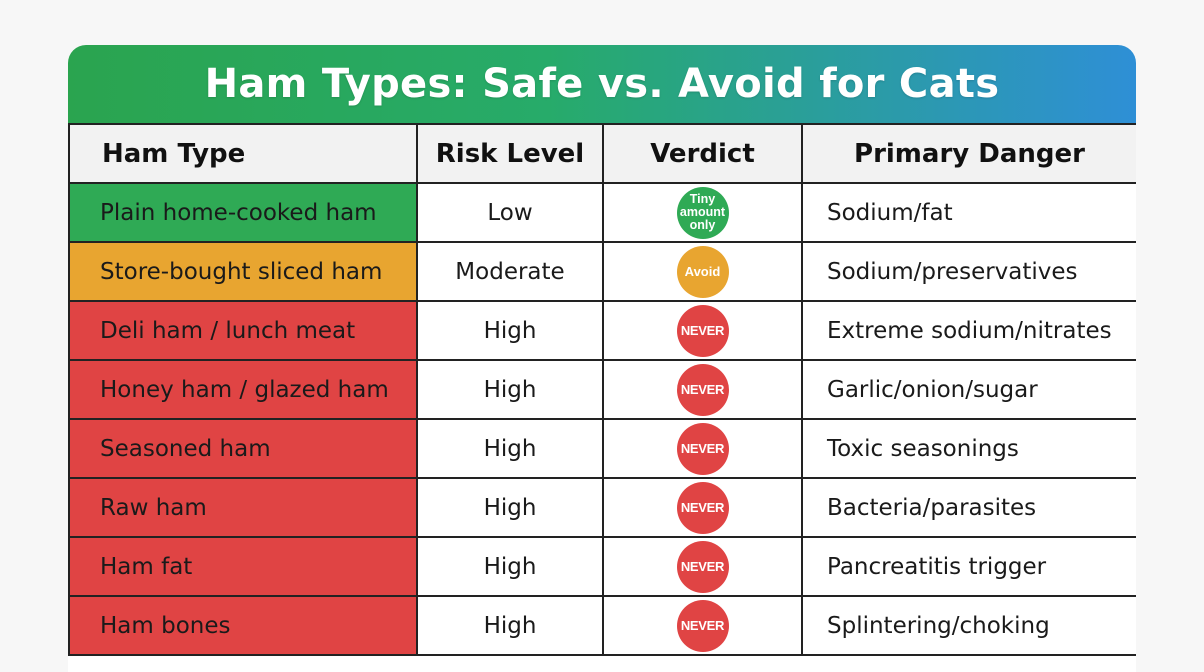 This screenshot has width=1204, height=672. What do you see at coordinates (510, 153) in the screenshot?
I see `header-risk-level: Risk Level` at bounding box center [510, 153].